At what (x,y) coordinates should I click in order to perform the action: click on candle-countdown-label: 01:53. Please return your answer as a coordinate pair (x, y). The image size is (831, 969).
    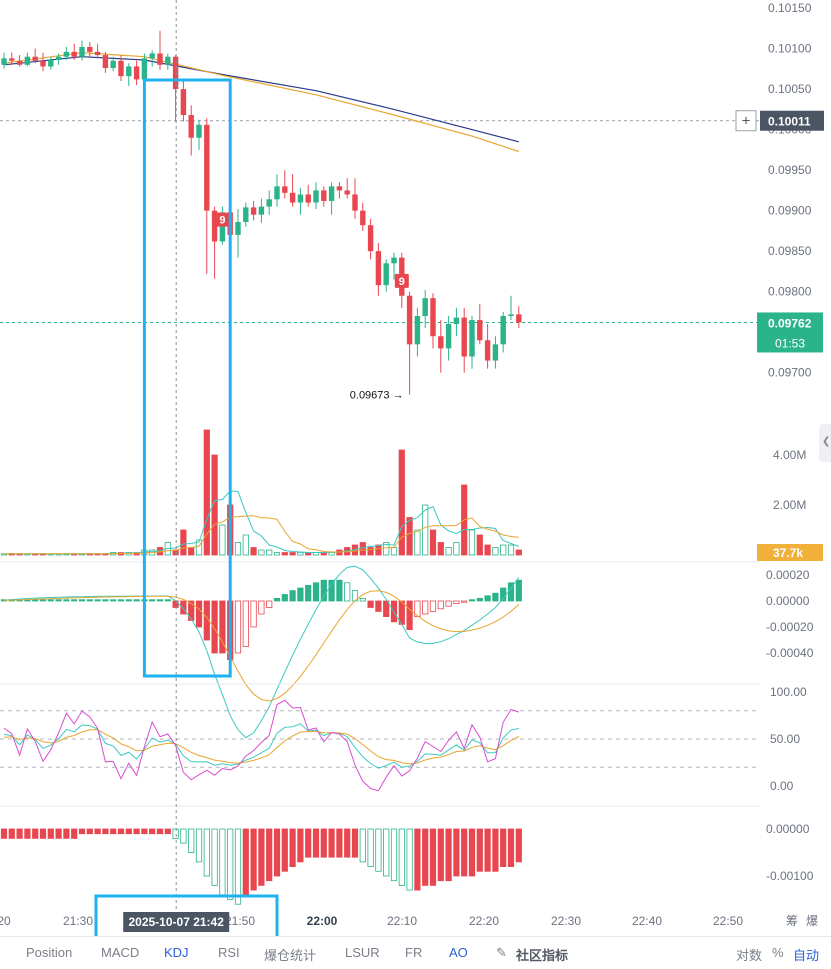
    Looking at the image, I should click on (790, 343).